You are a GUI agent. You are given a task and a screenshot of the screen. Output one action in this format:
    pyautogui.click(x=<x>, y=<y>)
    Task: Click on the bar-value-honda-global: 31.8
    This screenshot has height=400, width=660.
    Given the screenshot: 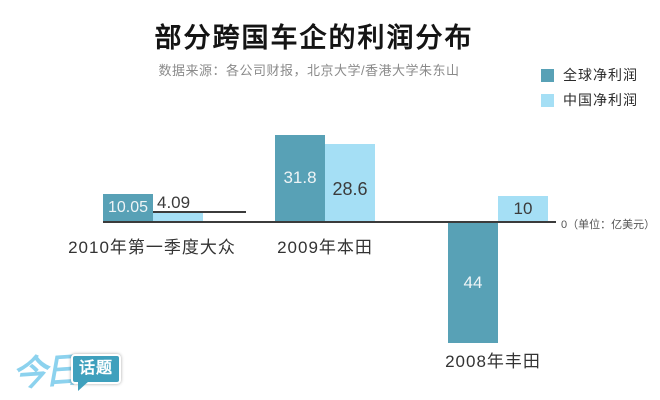 What is the action you would take?
    pyautogui.click(x=300, y=177)
    